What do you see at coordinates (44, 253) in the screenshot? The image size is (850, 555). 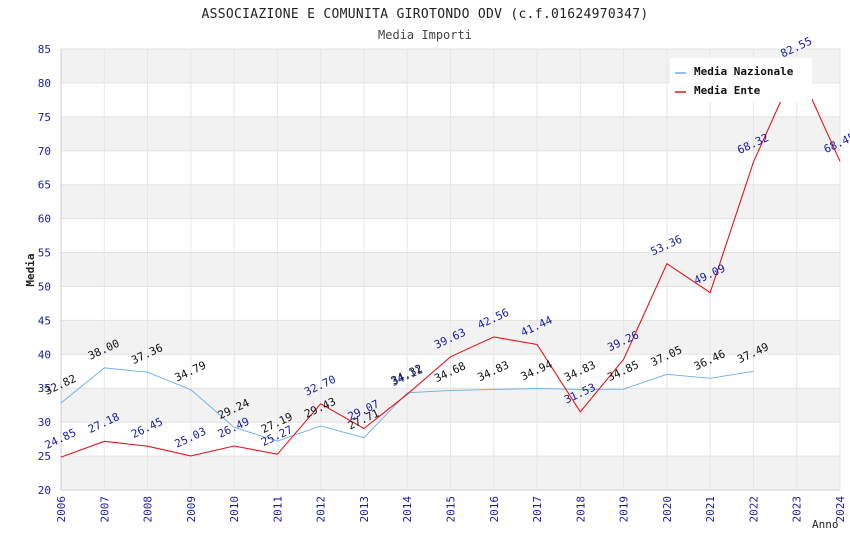 I see `y-tick-label: 55` at bounding box center [44, 253].